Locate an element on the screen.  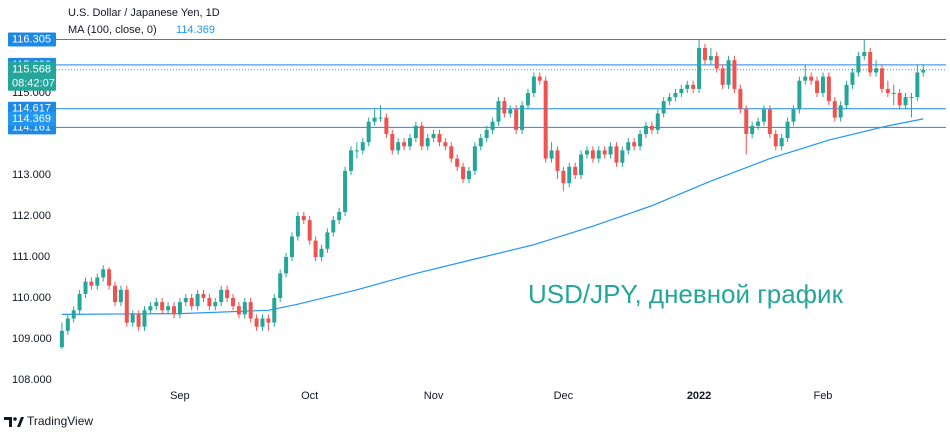
last-price-bg is located at coordinates (32, 76).